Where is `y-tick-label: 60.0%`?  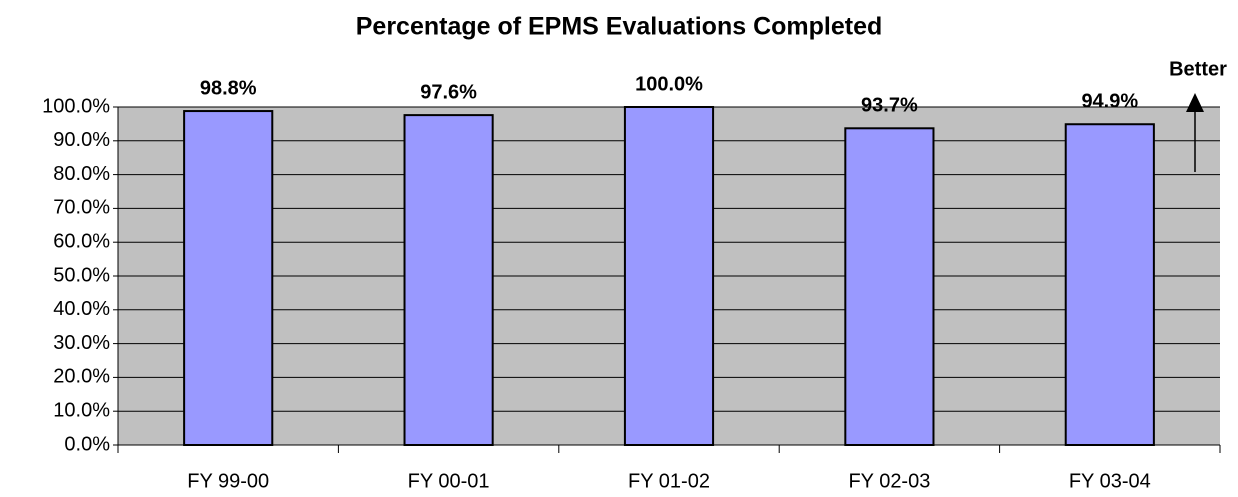
y-tick-label: 60.0% is located at coordinates (81, 241).